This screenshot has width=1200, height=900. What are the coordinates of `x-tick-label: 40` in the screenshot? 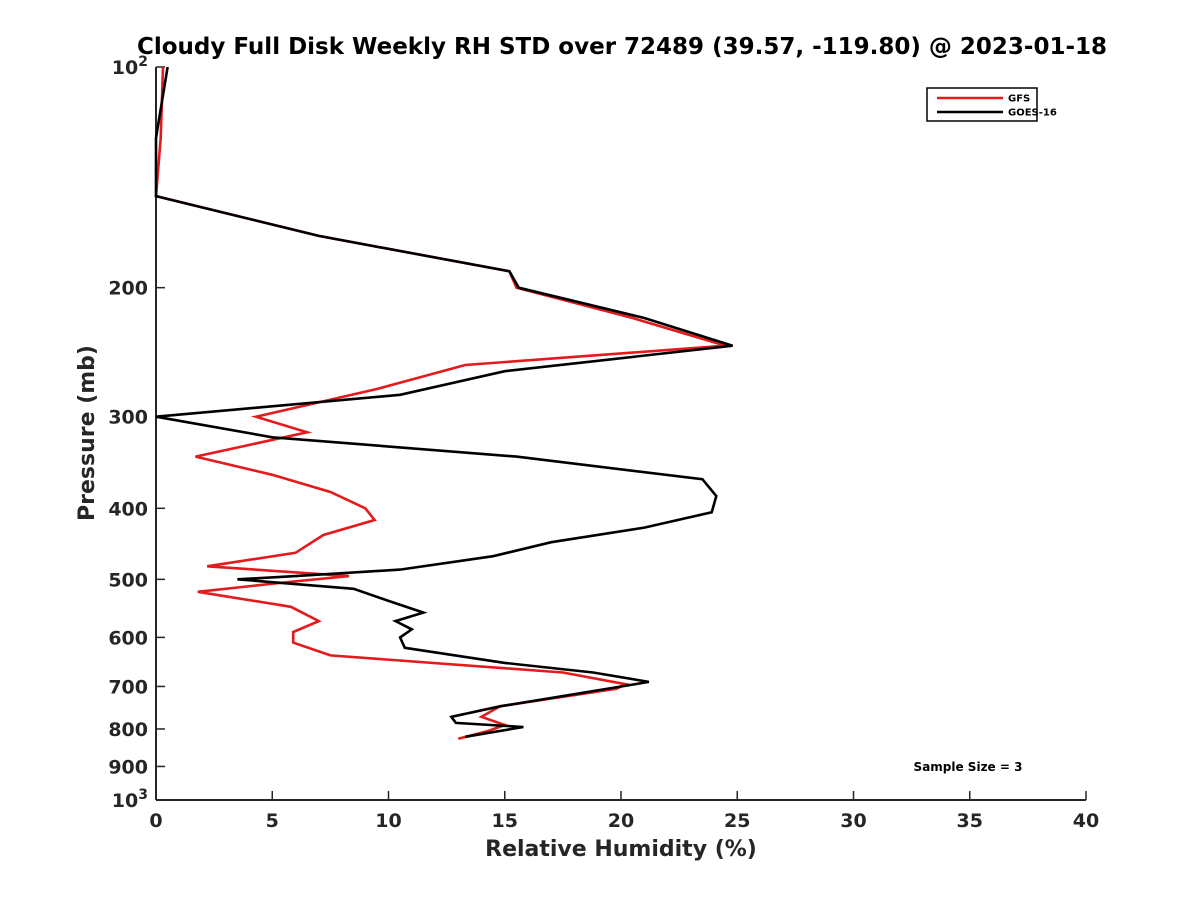 It's located at (1086, 821).